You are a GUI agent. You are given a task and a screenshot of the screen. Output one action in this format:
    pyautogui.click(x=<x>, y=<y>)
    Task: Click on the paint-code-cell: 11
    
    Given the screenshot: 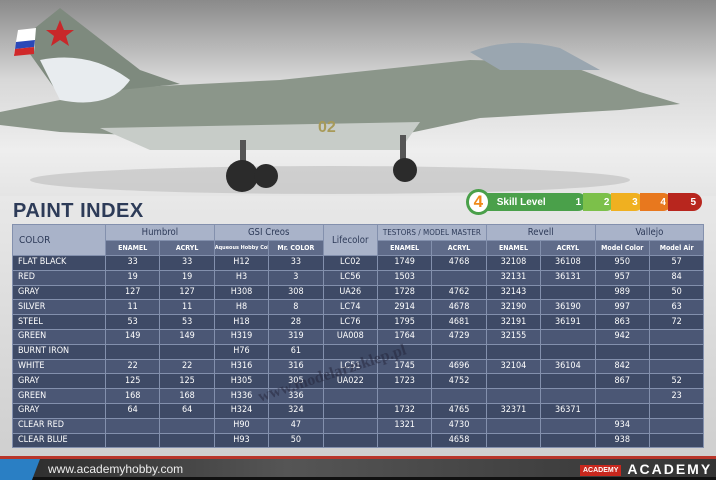 What is the action you would take?
    pyautogui.click(x=187, y=307)
    